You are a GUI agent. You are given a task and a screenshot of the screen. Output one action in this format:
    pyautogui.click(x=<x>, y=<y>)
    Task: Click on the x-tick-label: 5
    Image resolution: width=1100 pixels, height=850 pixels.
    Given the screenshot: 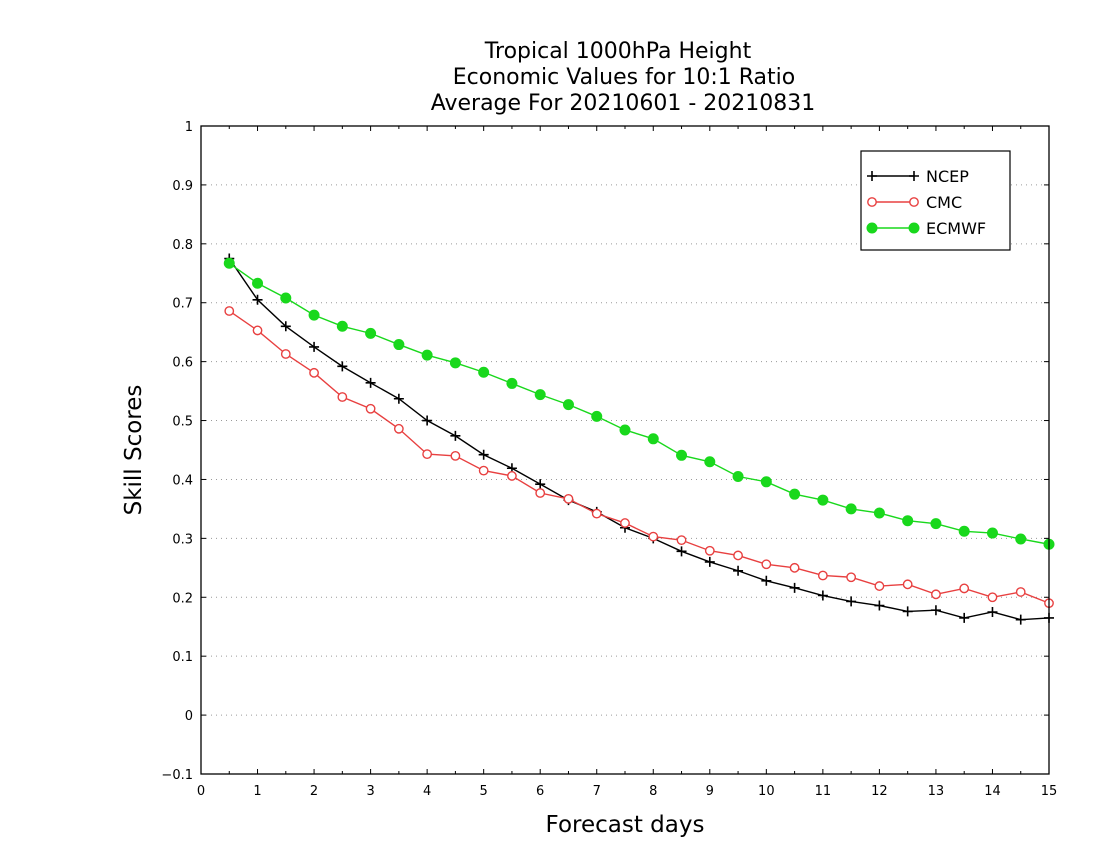 What is the action you would take?
    pyautogui.click(x=484, y=791)
    